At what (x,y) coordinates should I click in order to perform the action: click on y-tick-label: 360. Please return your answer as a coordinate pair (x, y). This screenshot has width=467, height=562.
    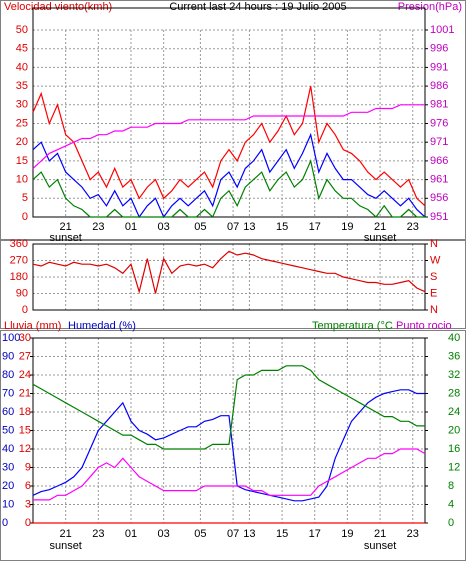
    Looking at the image, I should click on (19, 244).